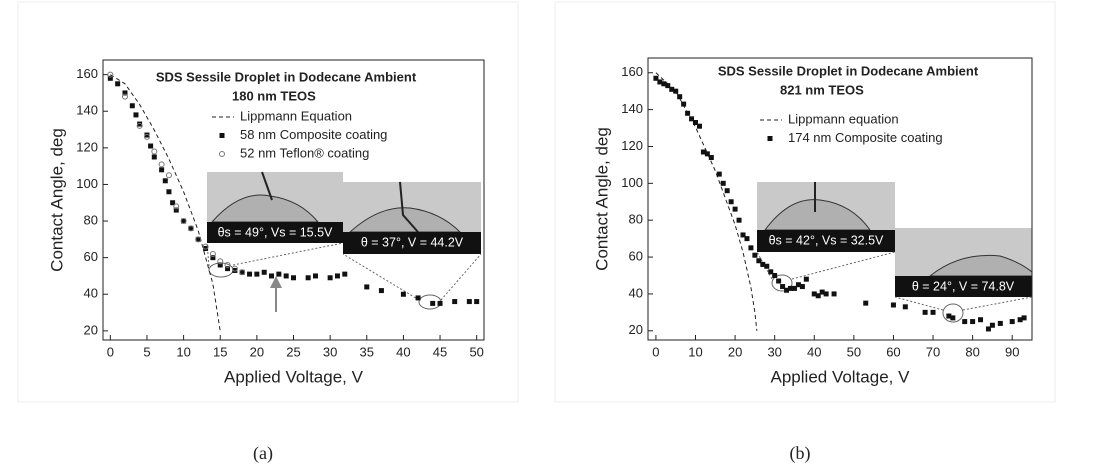 The image size is (1099, 475). Describe the element at coordinates (276, 294) in the screenshot. I see `pointer-arrow` at that location.